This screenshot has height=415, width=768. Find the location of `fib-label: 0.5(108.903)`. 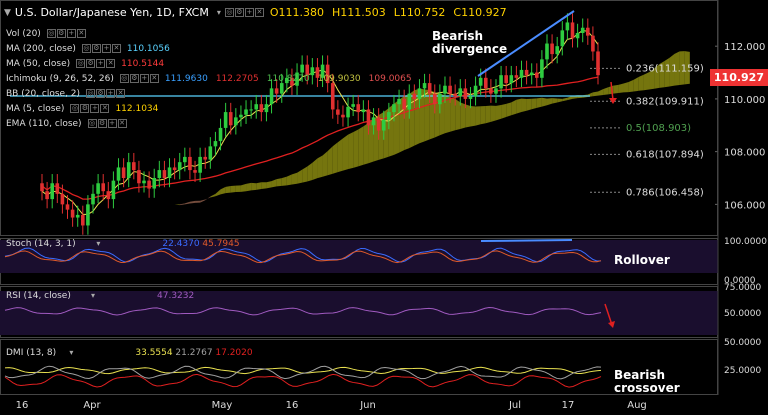

fib-label: 0.5(108.903) is located at coordinates (658, 128).